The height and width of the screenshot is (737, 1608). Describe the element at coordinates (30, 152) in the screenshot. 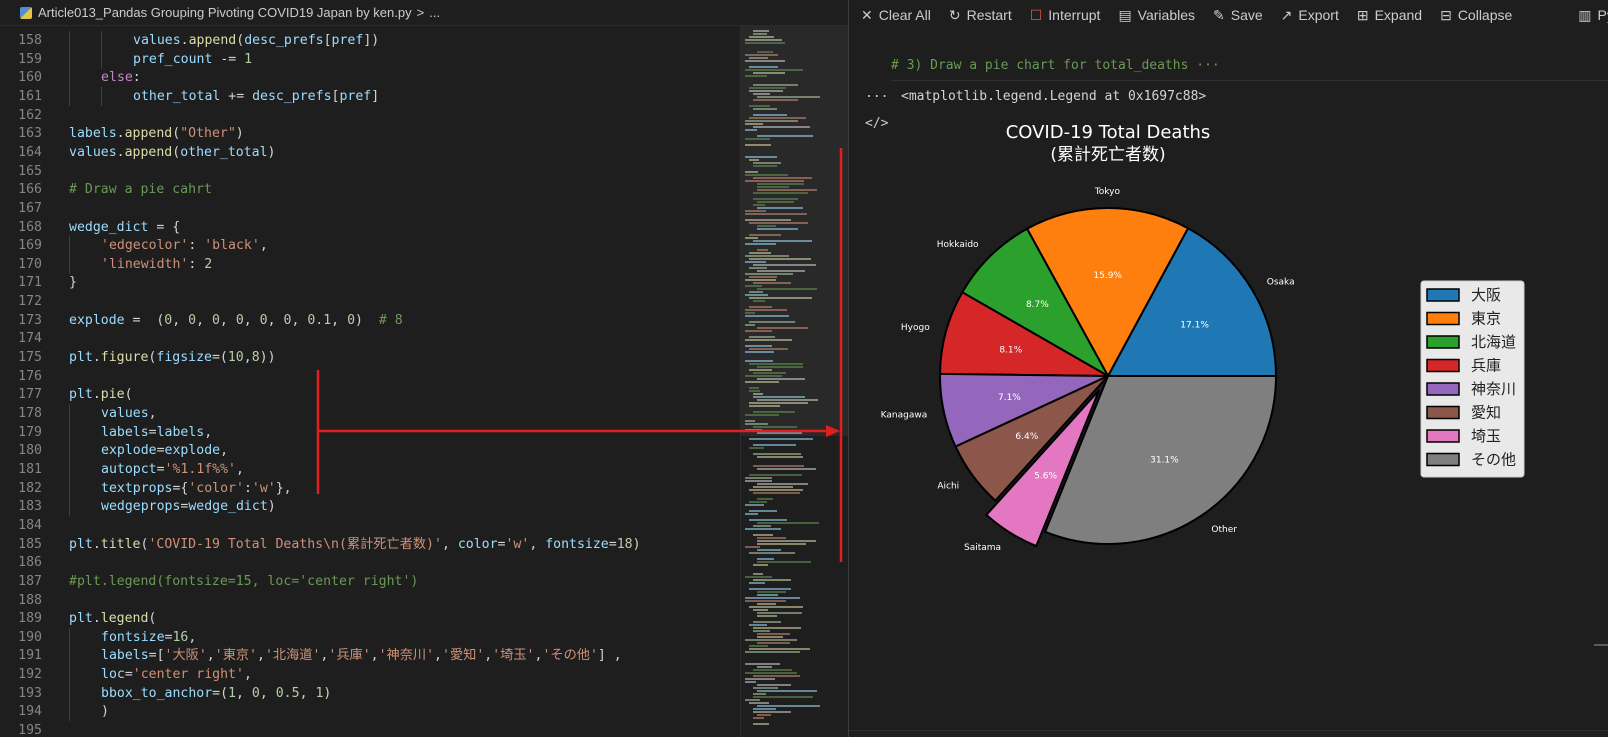

I see `line-number: 164` at that location.